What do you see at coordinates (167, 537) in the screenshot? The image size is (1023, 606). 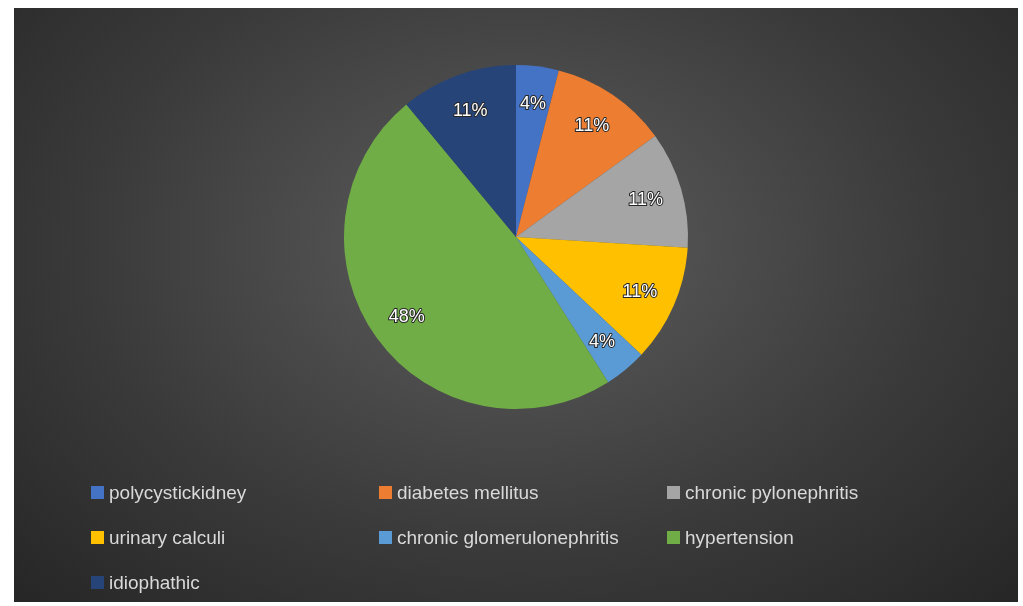 I see `legend-label: urinary calculi` at bounding box center [167, 537].